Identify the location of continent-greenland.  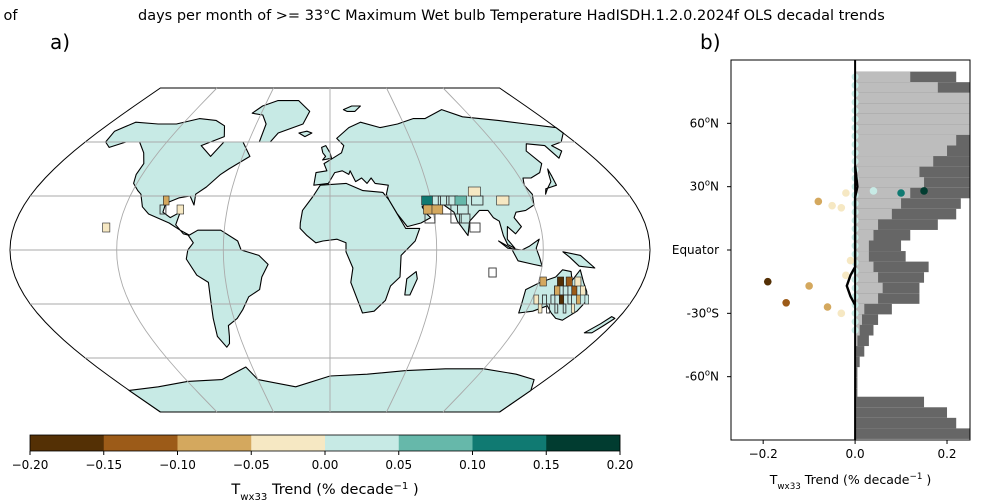
(281, 121).